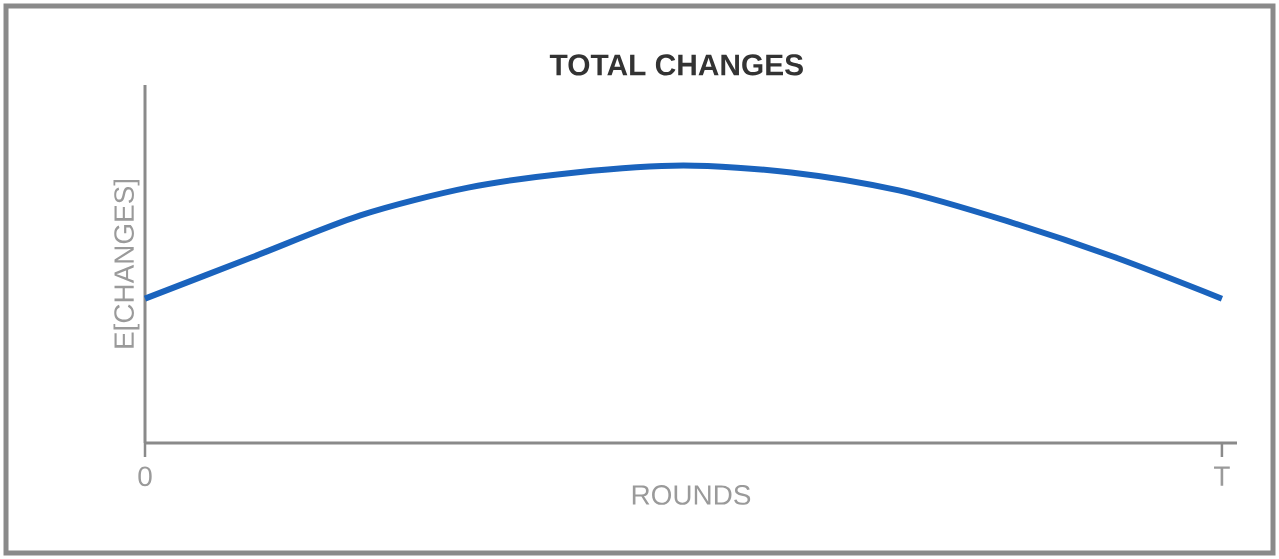 Image resolution: width=1279 pixels, height=559 pixels. Describe the element at coordinates (145, 476) in the screenshot. I see `x-tick-label: 0` at that location.